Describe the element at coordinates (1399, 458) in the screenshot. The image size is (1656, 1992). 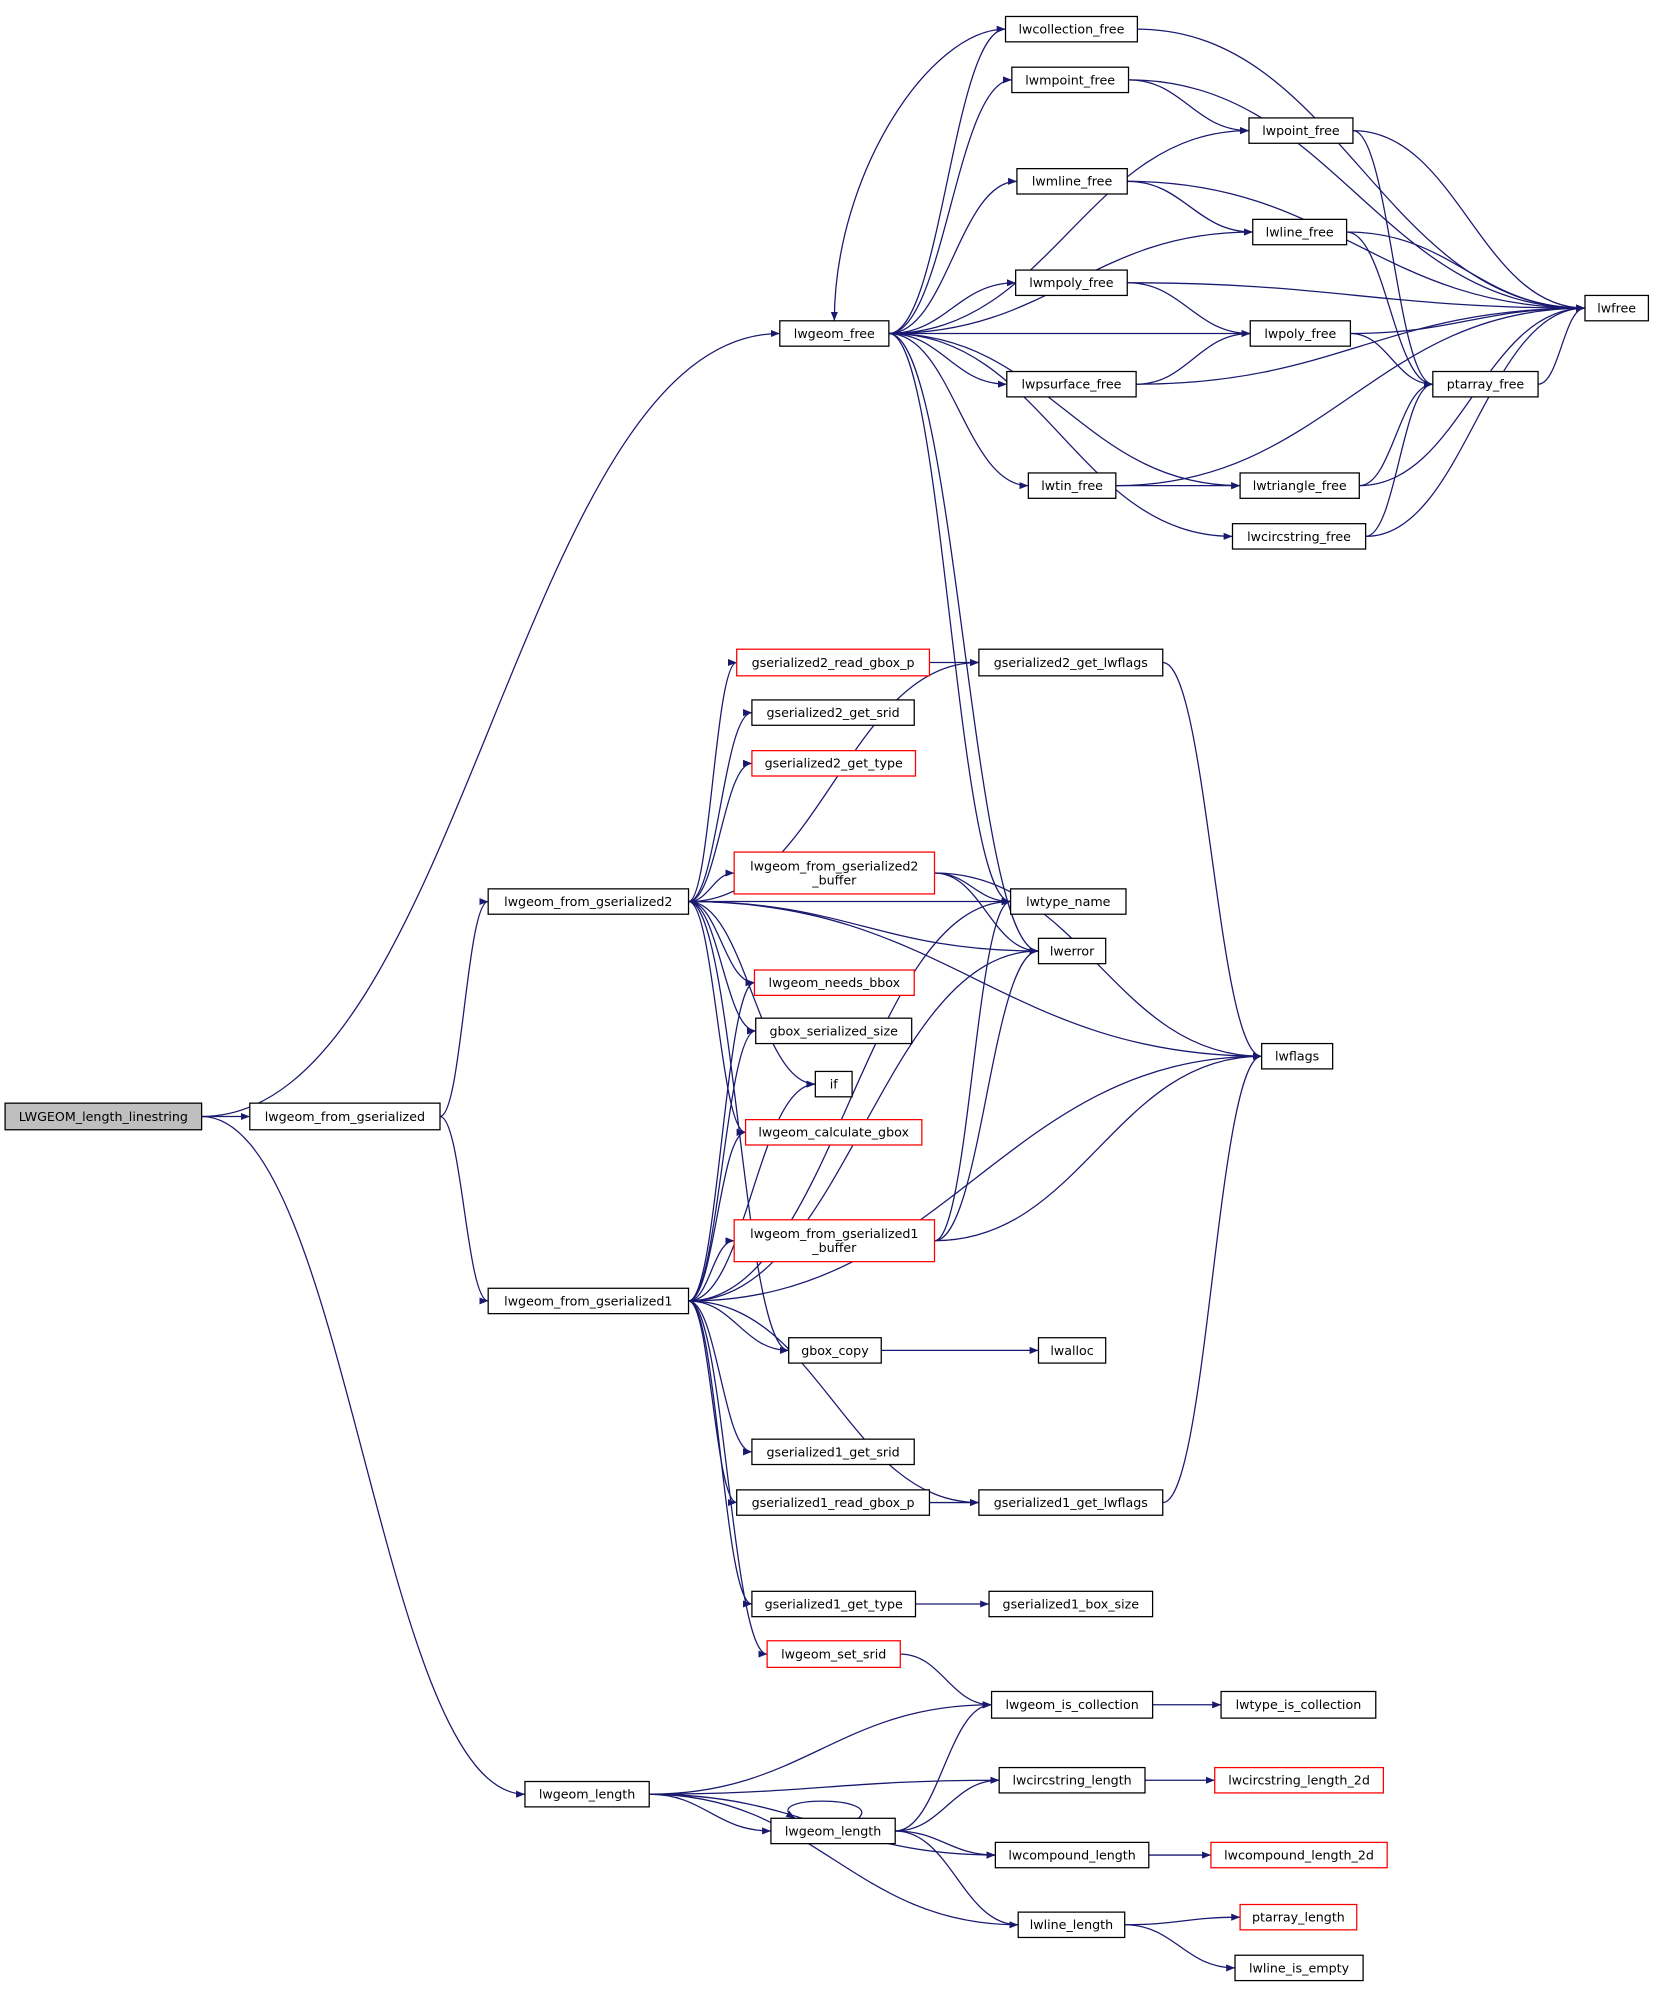
I see `edge-lwcircstring-free-to-ptarray-free` at that location.